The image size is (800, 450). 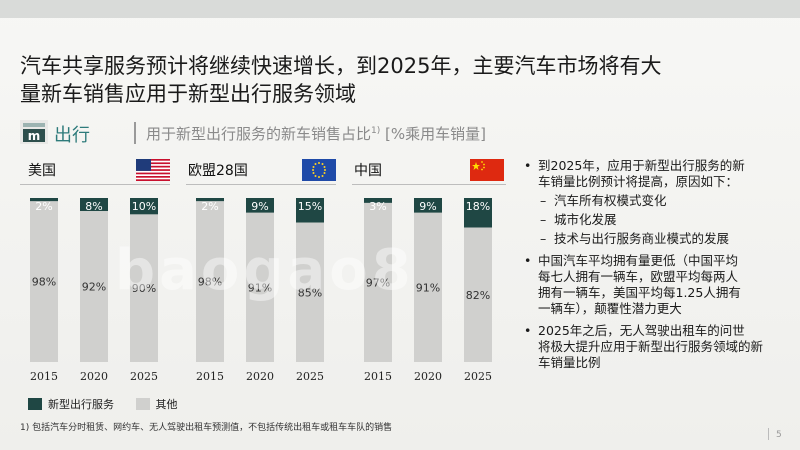 I want to click on data-label-other: 90%, so click(x=144, y=288).